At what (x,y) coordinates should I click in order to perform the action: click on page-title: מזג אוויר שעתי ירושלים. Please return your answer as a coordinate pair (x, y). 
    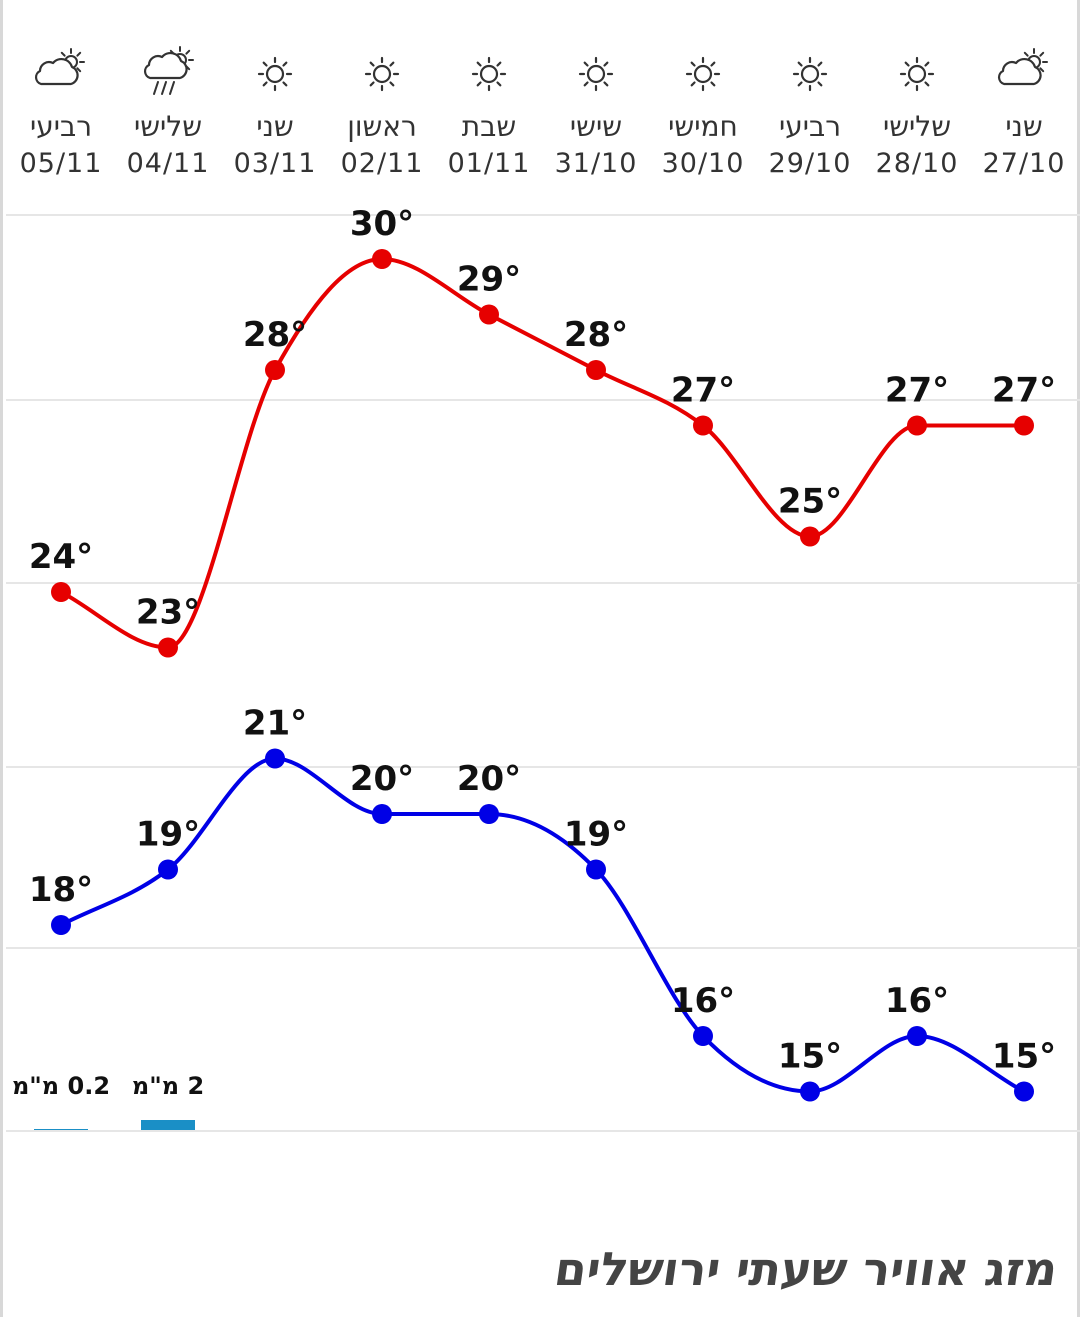
    Looking at the image, I should click on (805, 1269).